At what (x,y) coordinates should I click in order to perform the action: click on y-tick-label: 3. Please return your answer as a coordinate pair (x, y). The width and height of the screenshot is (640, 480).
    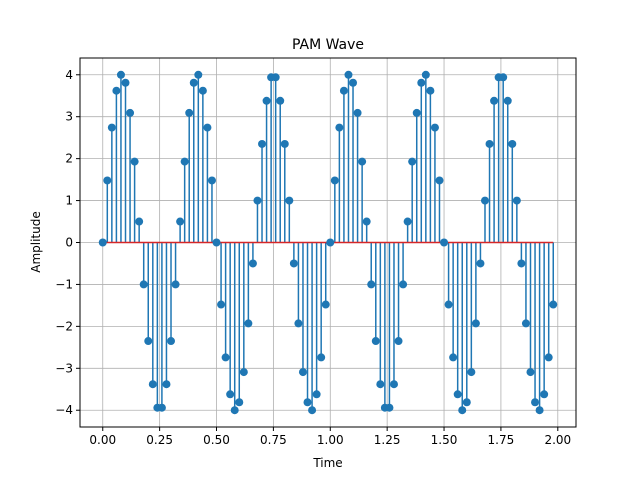
    Looking at the image, I should click on (69, 117).